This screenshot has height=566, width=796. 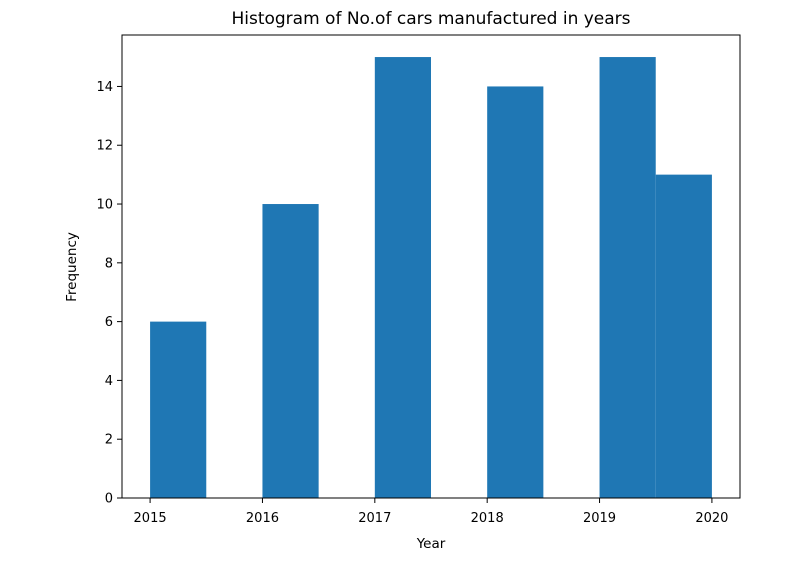 What do you see at coordinates (109, 440) in the screenshot?
I see `y-tick-label: 2` at bounding box center [109, 440].